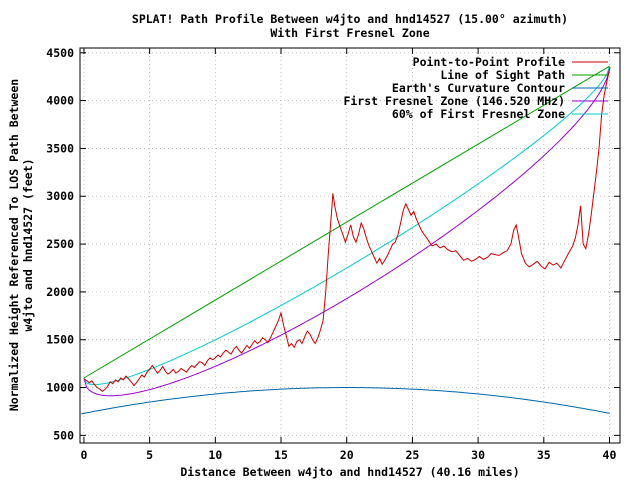  Describe the element at coordinates (60, 340) in the screenshot. I see `y-tick-label: 1500` at that location.